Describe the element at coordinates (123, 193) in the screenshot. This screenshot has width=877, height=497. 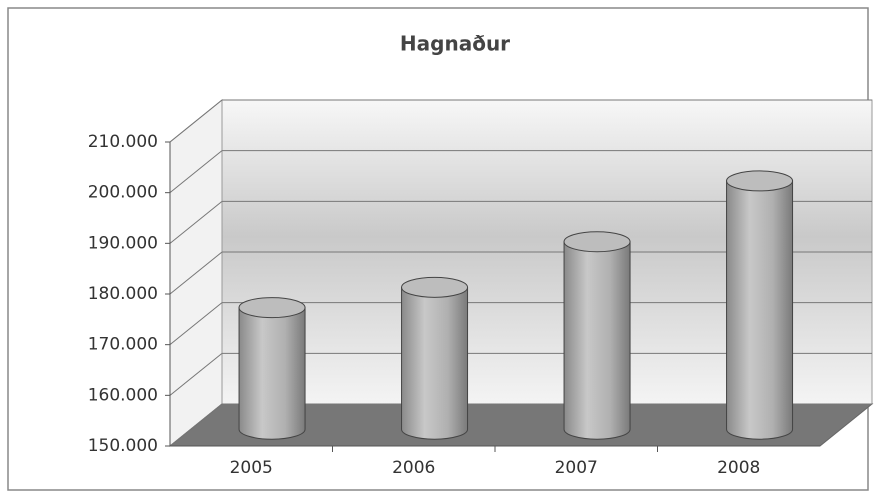
I see `y-tick-label: 200.000` at that location.